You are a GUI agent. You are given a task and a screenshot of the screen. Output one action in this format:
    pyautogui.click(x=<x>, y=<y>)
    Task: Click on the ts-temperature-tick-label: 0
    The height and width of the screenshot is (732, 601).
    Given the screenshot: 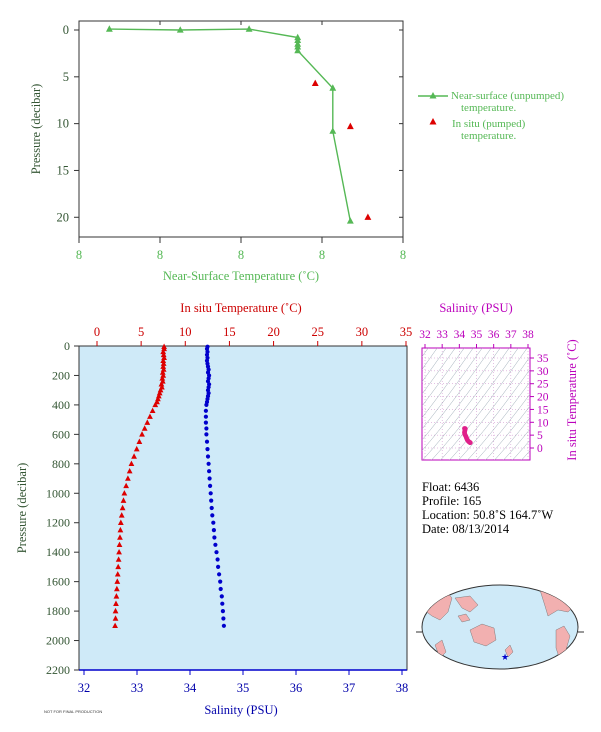 What is the action you would take?
    pyautogui.click(x=540, y=449)
    